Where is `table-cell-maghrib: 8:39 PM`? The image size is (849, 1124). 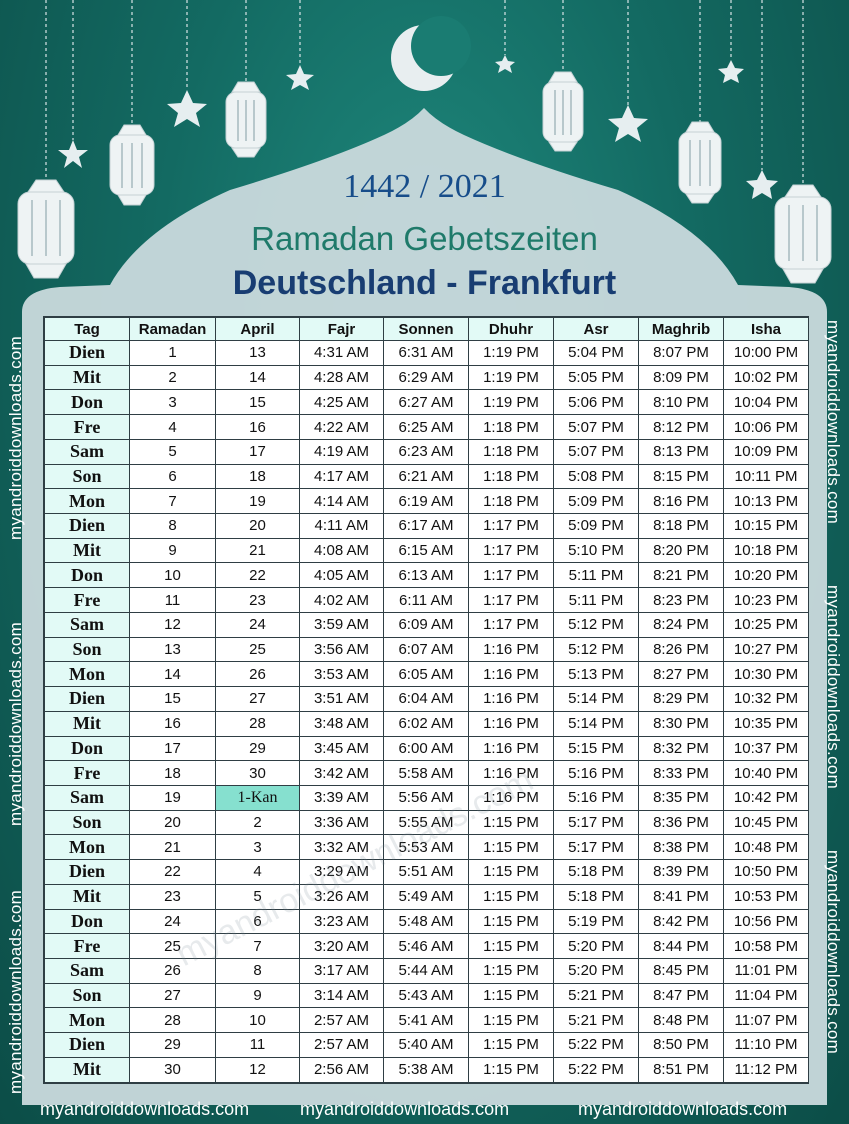
table-cell-maghrib: 8:39 PM is located at coordinates (681, 872).